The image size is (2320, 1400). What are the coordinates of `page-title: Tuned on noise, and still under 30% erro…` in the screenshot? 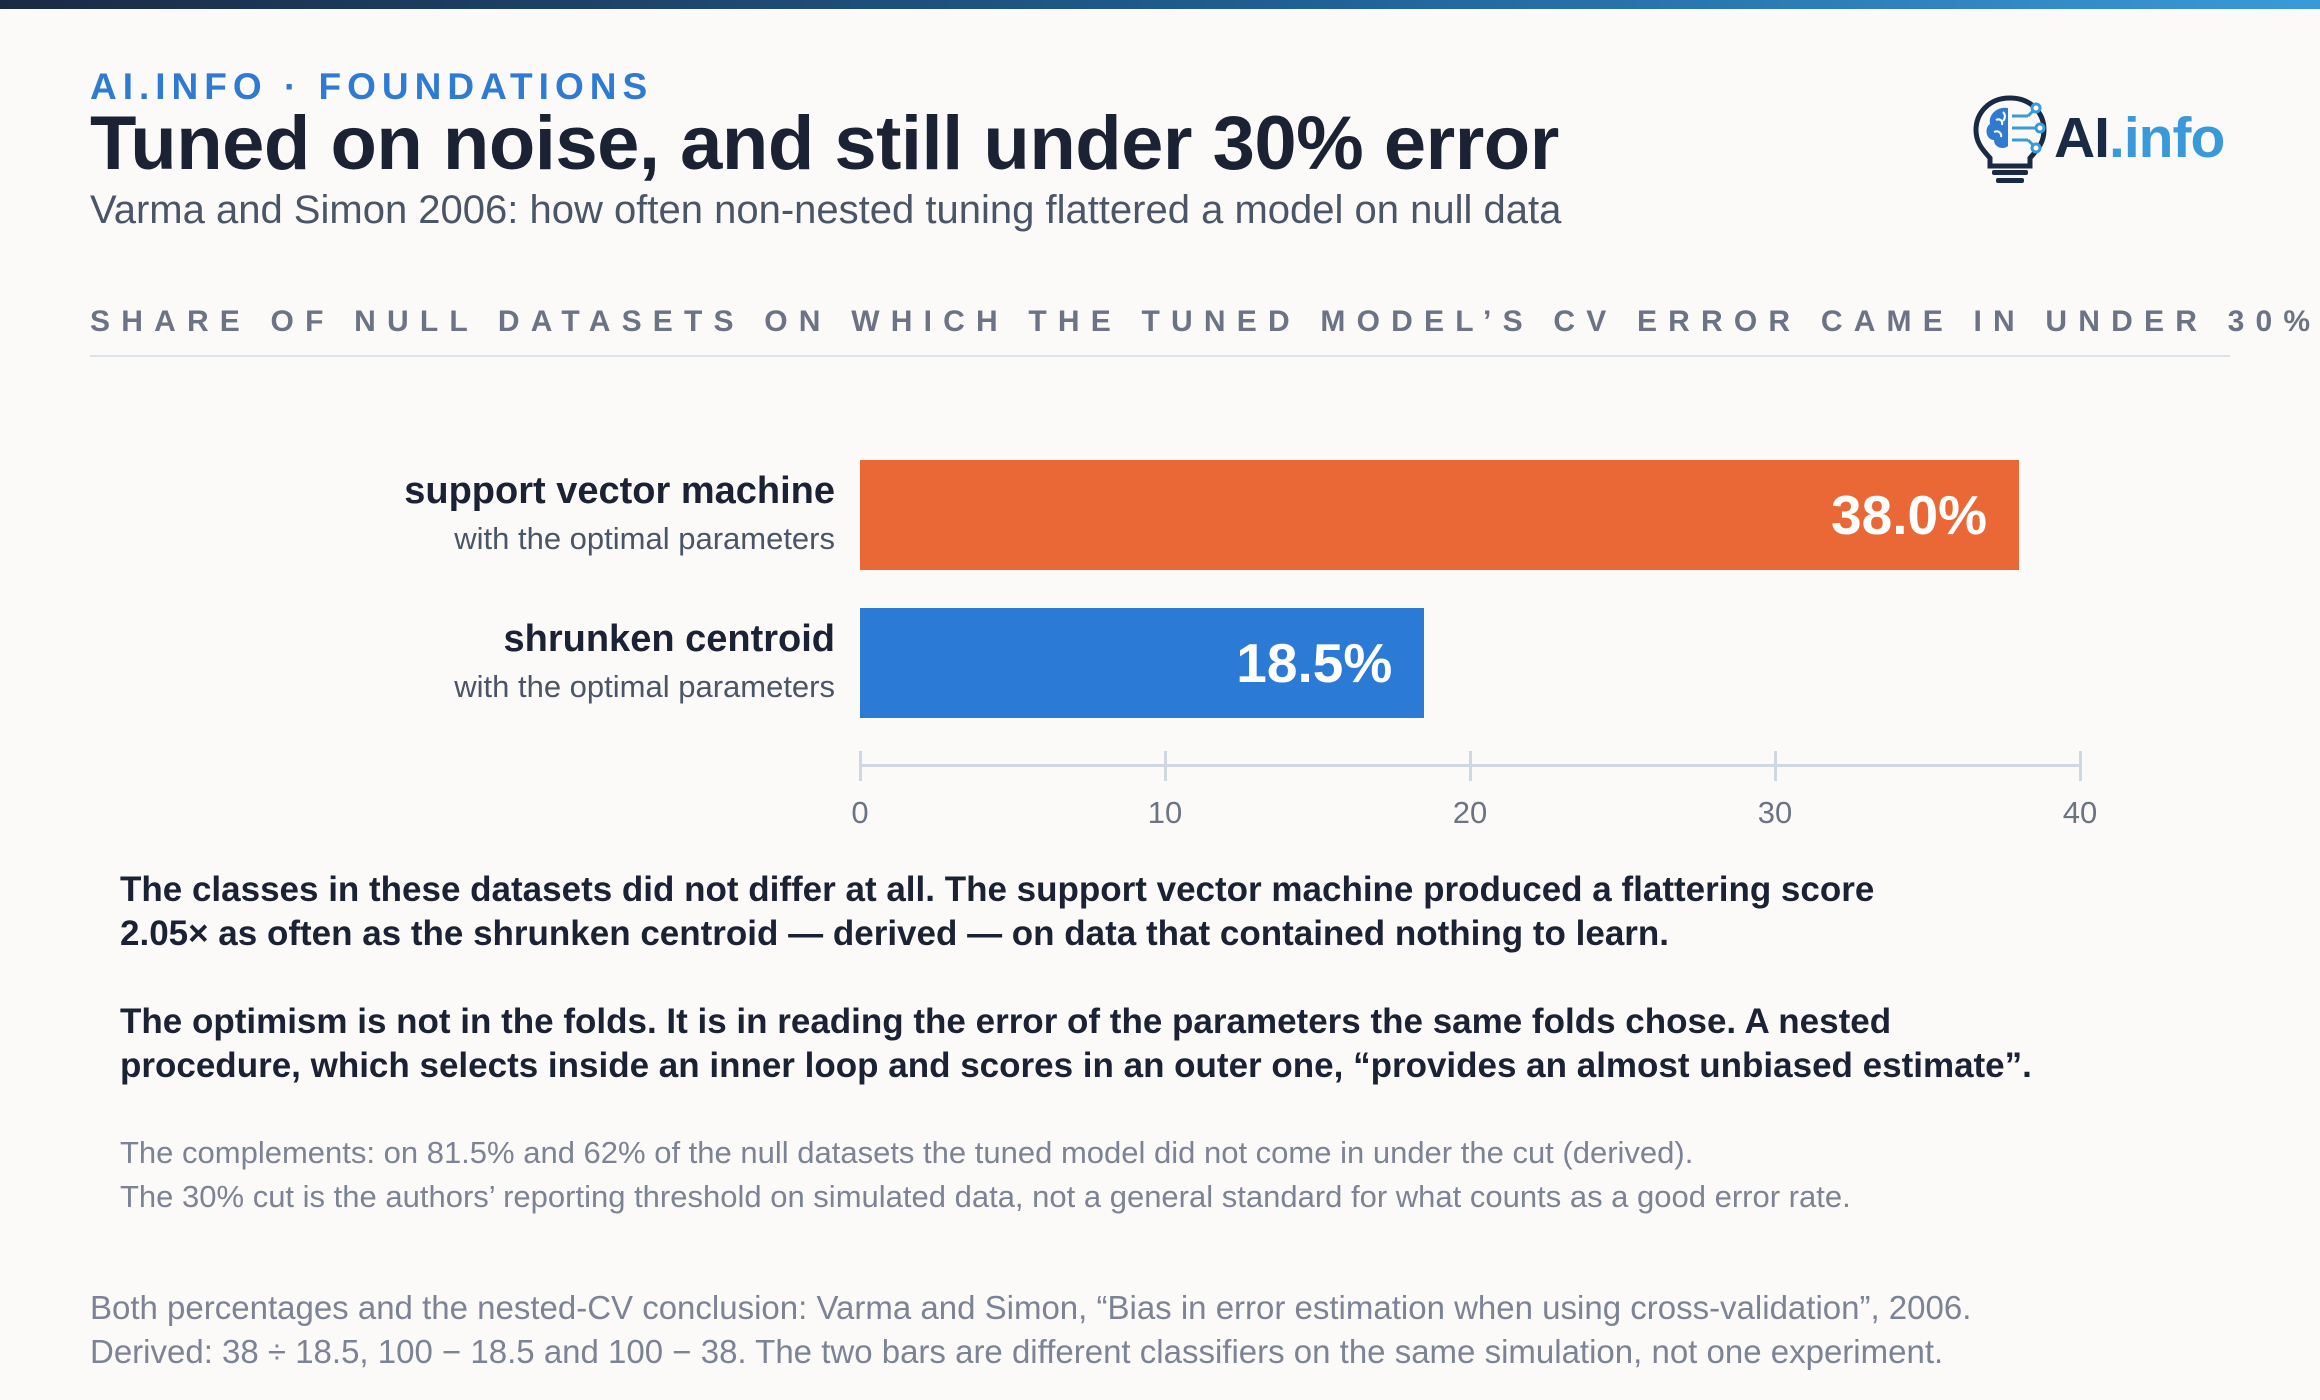 It's located at (824, 143).